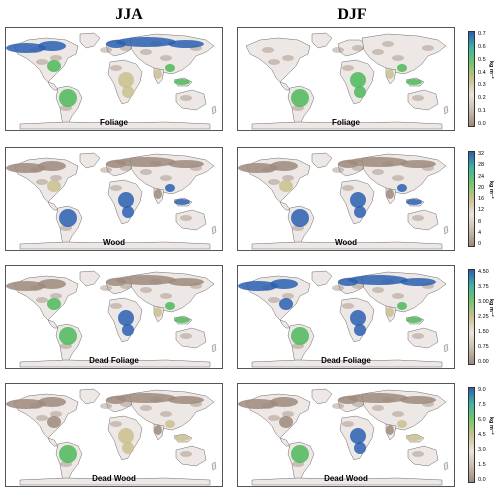 The image size is (500, 500). What do you see at coordinates (481, 154) in the screenshot?
I see `colorbar-tick-label: 32` at bounding box center [481, 154].